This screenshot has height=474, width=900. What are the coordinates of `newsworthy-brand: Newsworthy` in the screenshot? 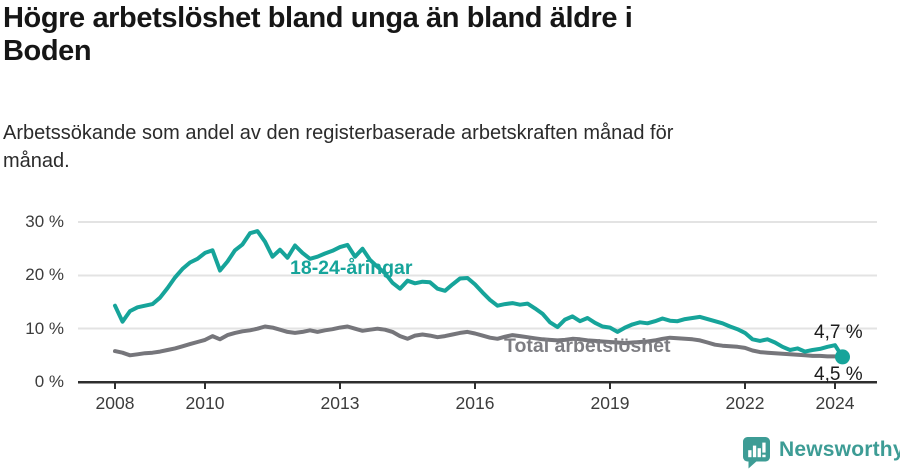 It's located at (821, 453).